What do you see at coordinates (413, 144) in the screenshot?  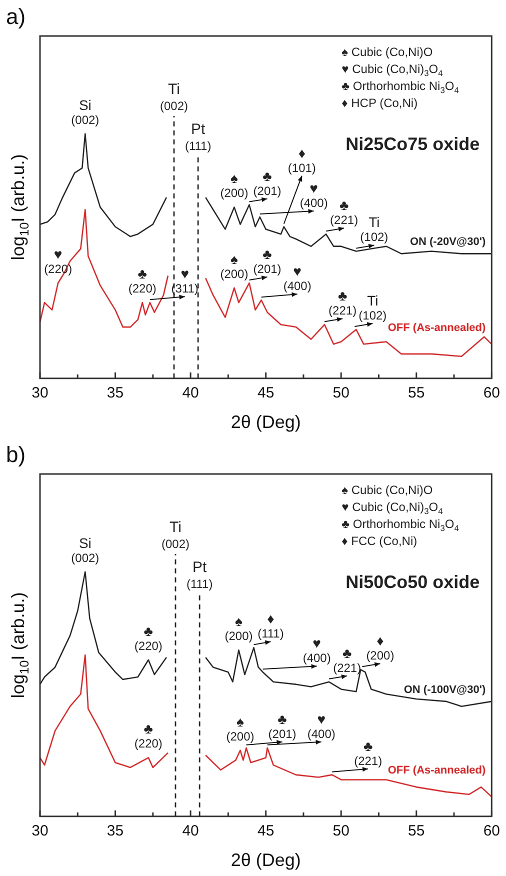 I see `annotation: Ni25Co75 oxide` at bounding box center [413, 144].